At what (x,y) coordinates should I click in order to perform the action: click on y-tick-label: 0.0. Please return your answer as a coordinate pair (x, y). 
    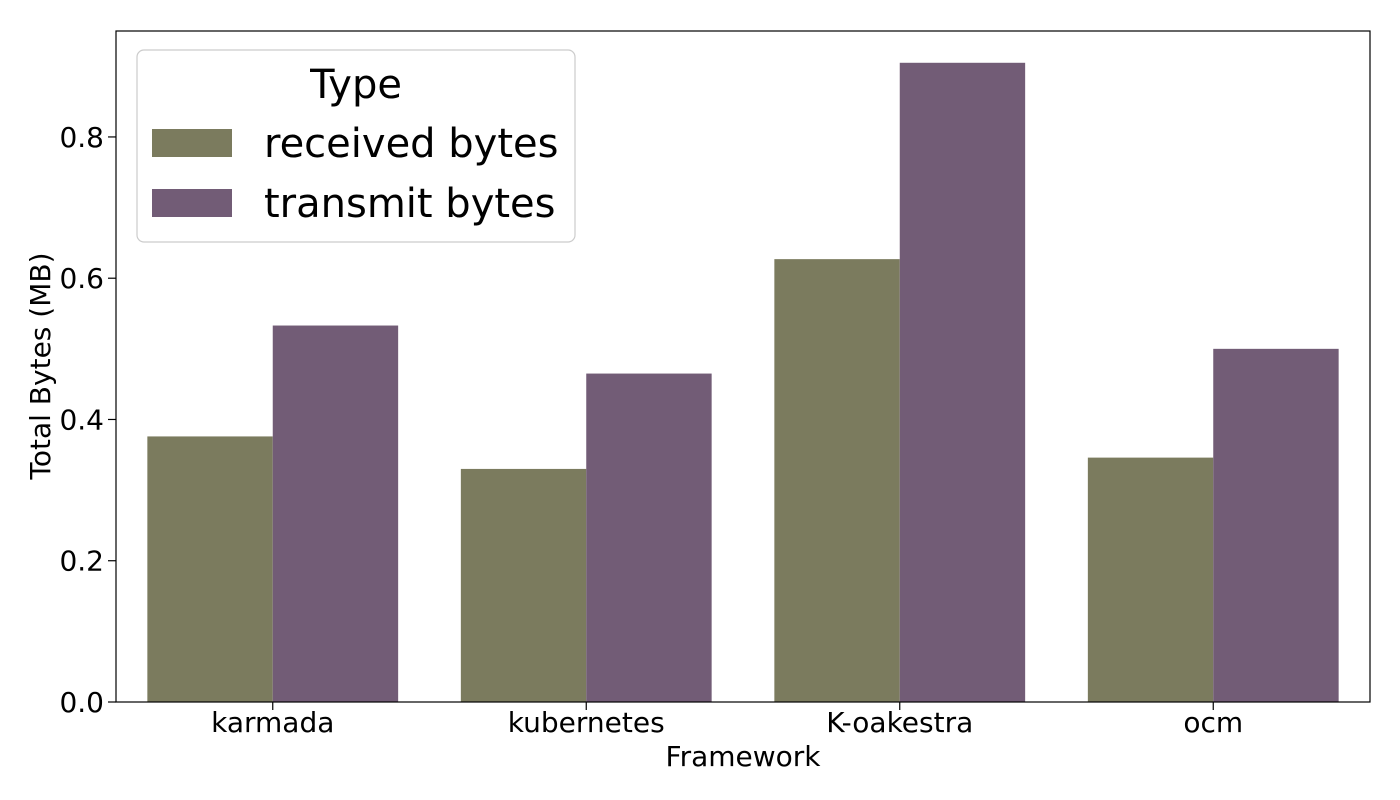
    Looking at the image, I should click on (81, 702).